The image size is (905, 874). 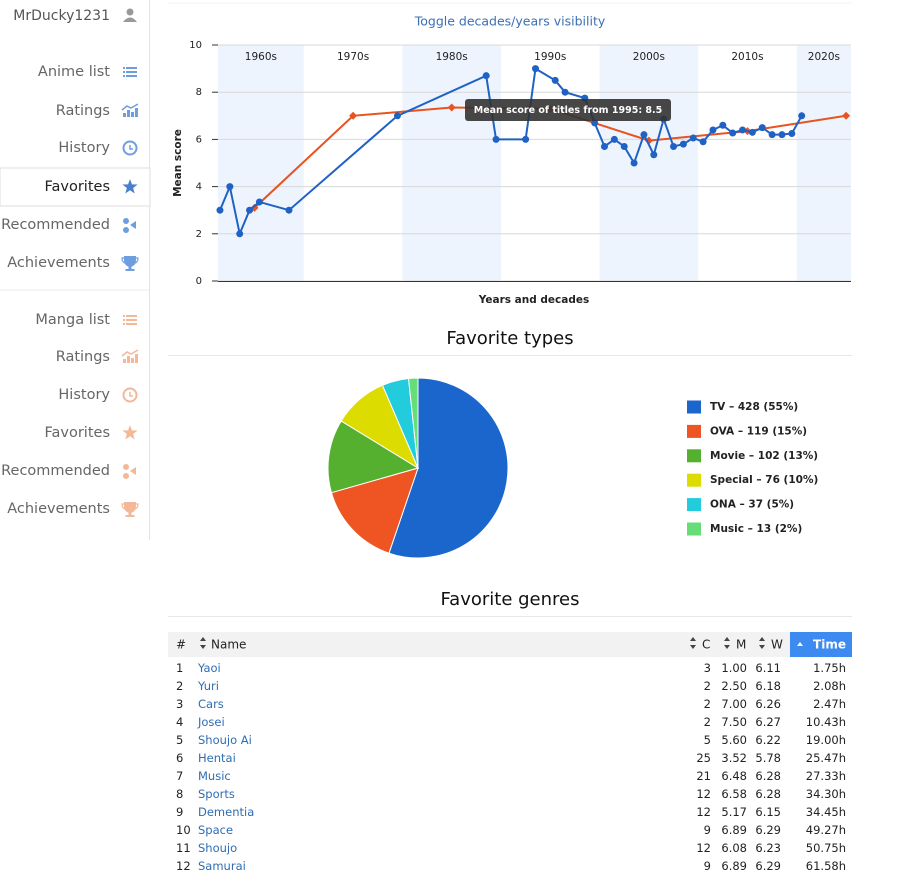 I want to click on decade-label: 1980s, so click(x=452, y=57).